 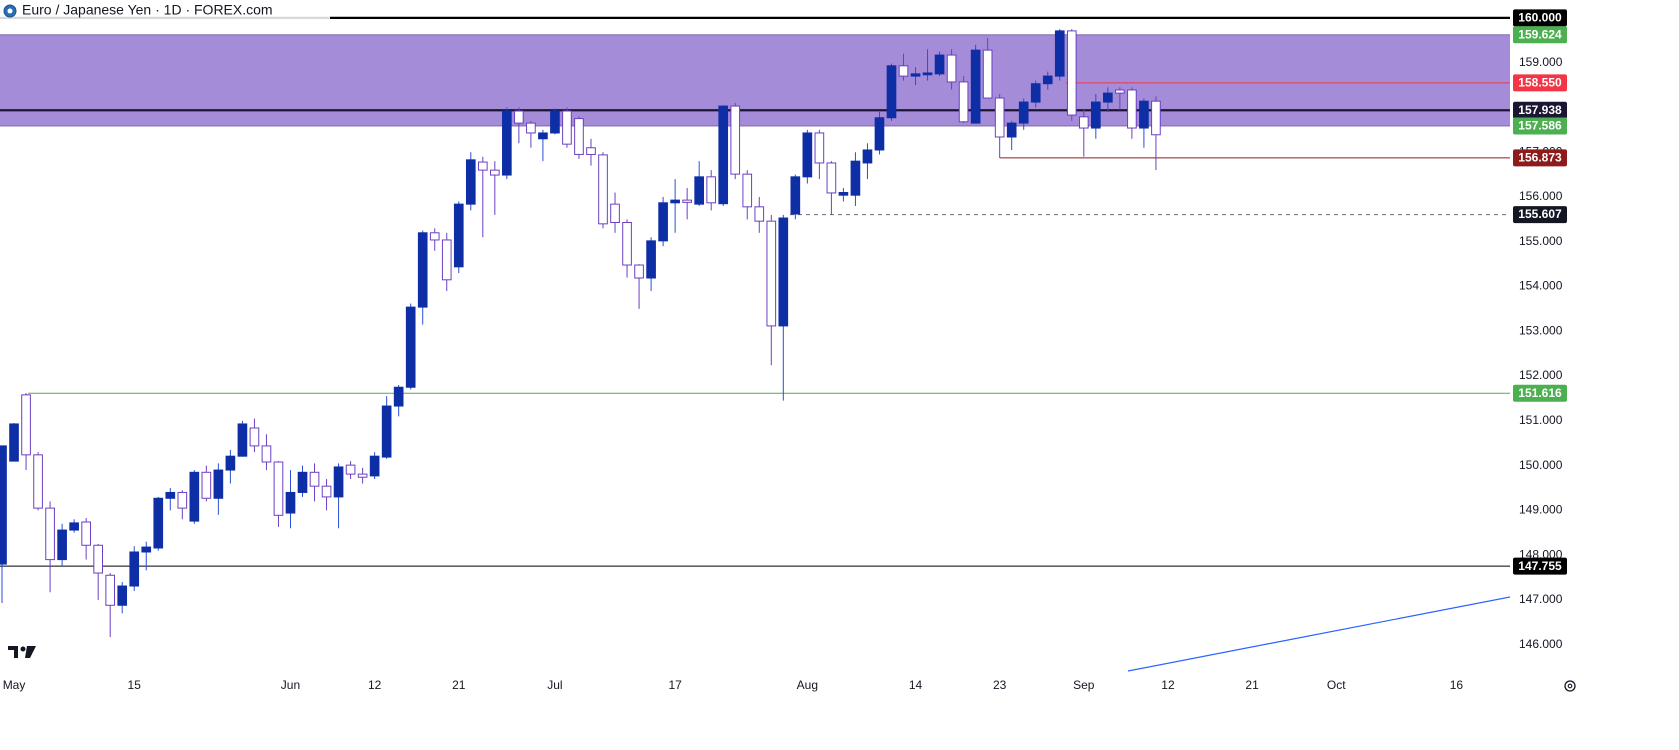 What do you see at coordinates (290, 685) in the screenshot?
I see `x-tick-label: Jun` at bounding box center [290, 685].